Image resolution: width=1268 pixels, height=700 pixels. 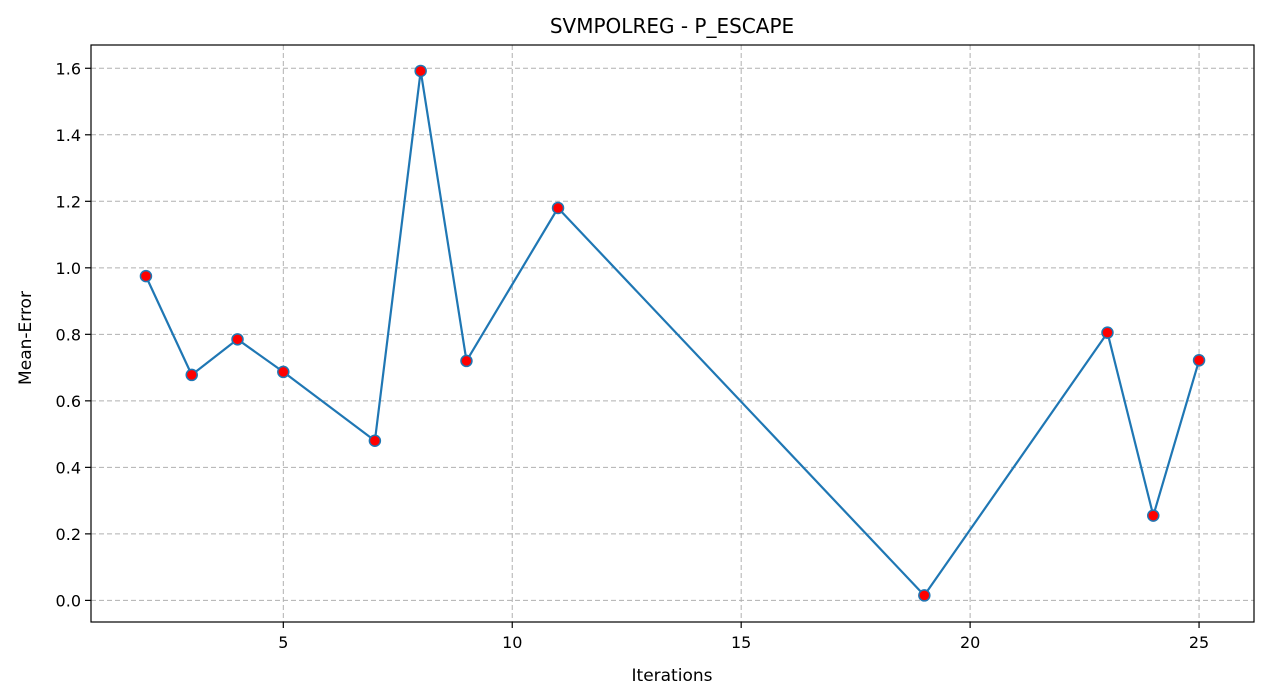 I want to click on y-tick-label: 1.6, so click(x=68, y=68).